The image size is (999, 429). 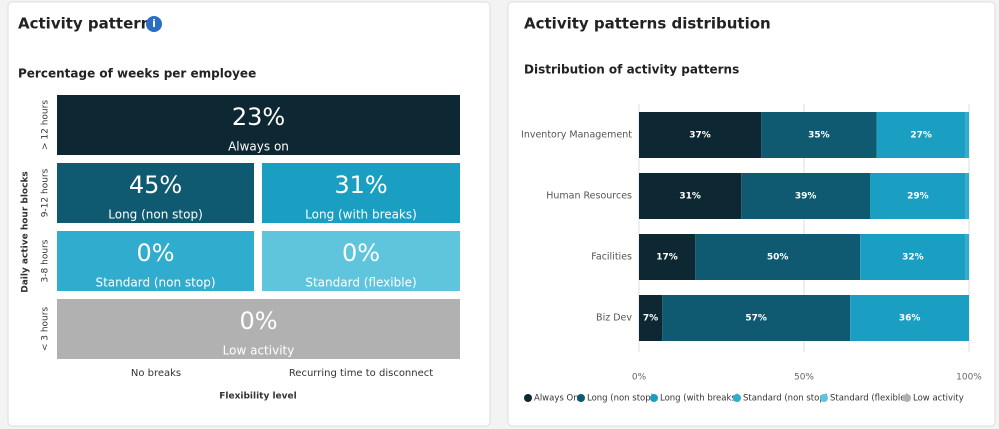 What do you see at coordinates (647, 24) in the screenshot?
I see `panel-title: Activity patterns distribution` at bounding box center [647, 24].